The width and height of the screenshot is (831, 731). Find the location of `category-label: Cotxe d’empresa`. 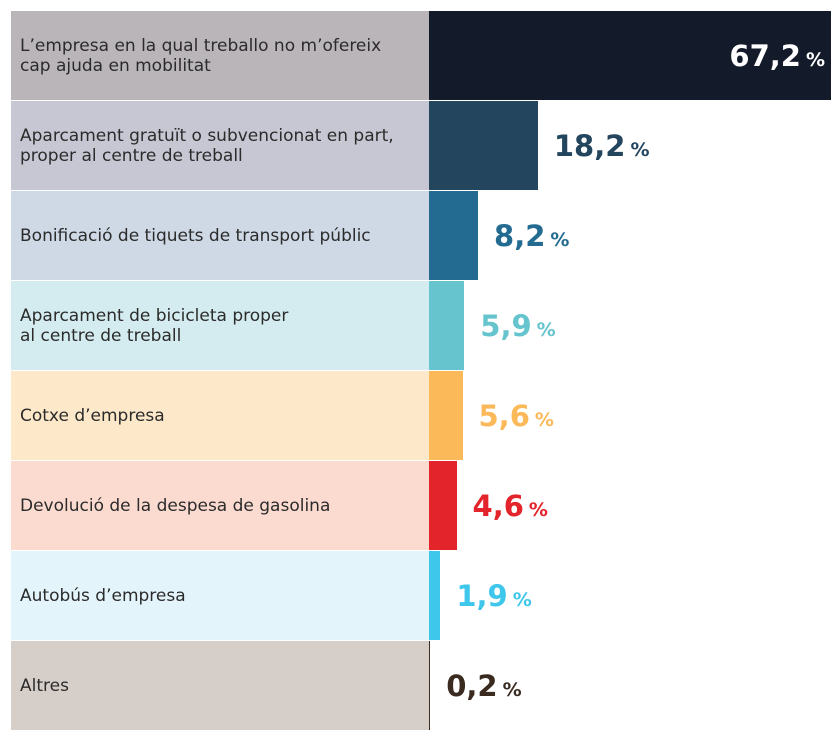

category-label: Cotxe d’empresa is located at coordinates (92, 415).